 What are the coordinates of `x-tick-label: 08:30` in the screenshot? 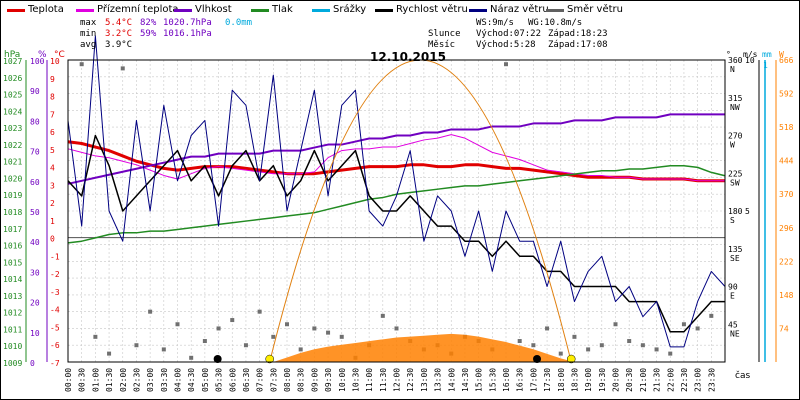 It's located at (301, 380).